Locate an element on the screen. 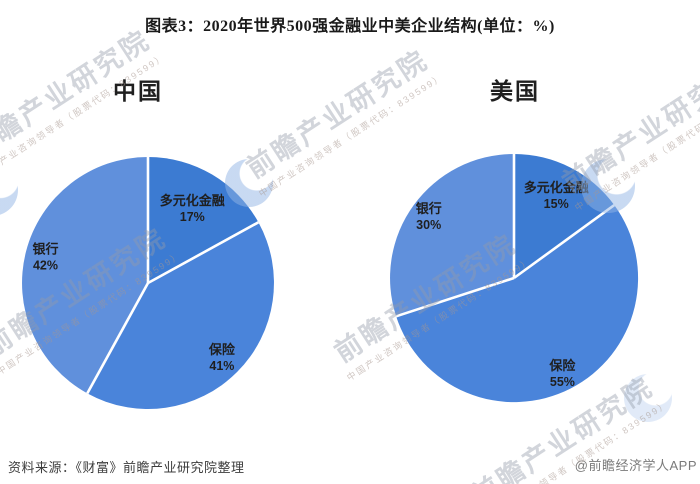 This screenshot has width=700, height=484. slice-value-diversified-finance: 15% is located at coordinates (556, 204).